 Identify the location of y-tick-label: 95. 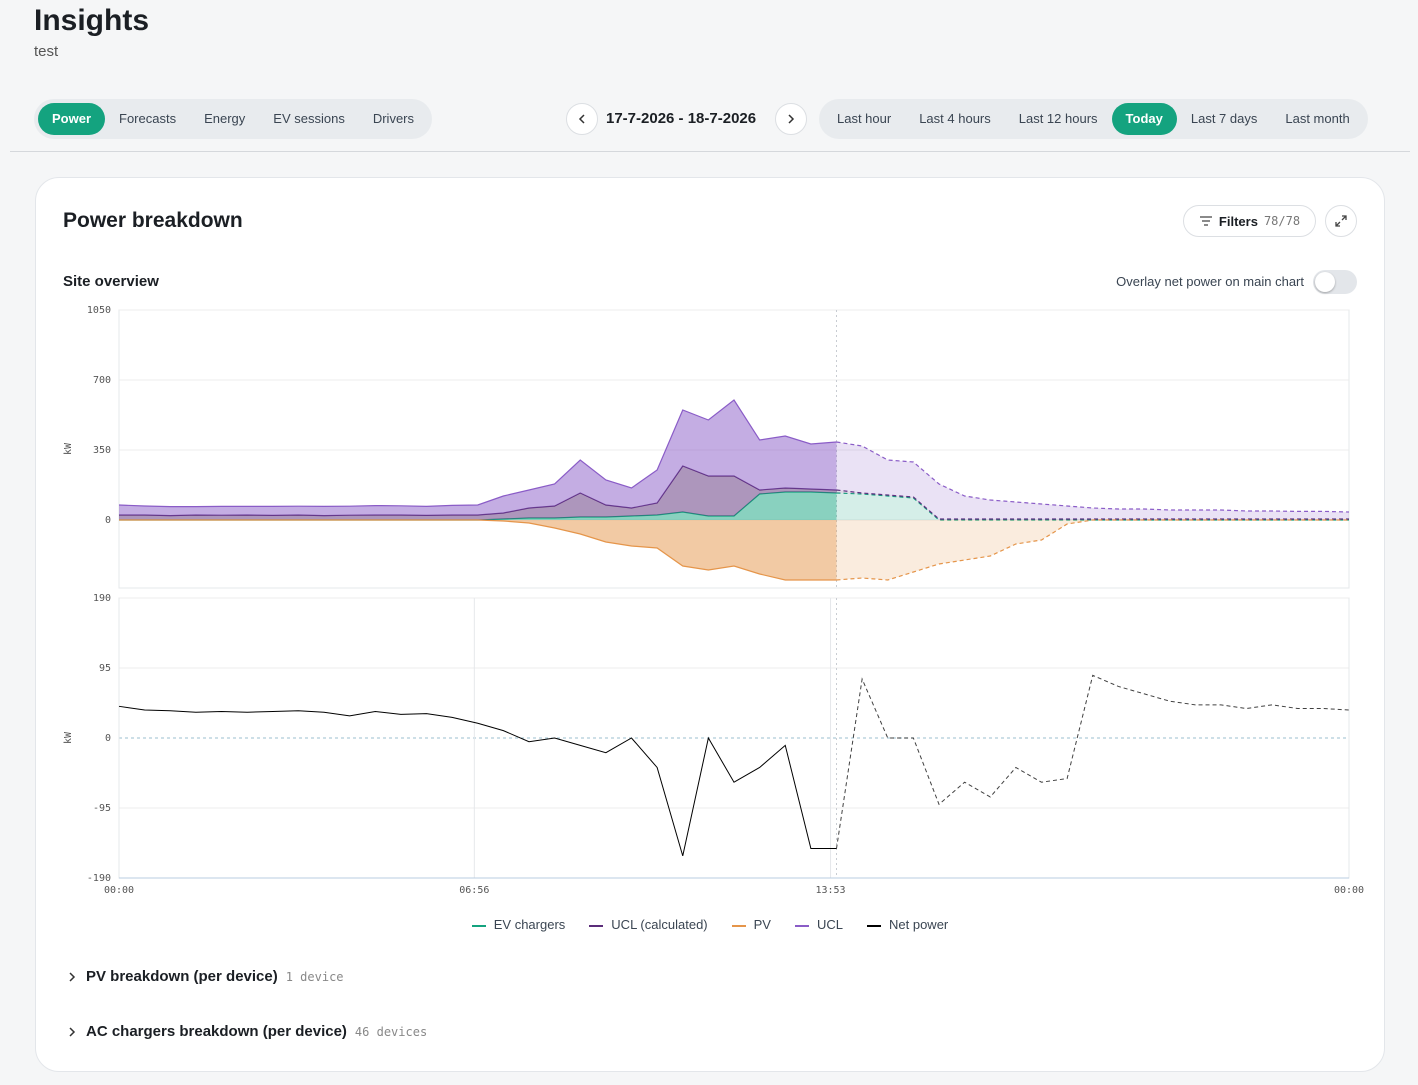
(105, 668).